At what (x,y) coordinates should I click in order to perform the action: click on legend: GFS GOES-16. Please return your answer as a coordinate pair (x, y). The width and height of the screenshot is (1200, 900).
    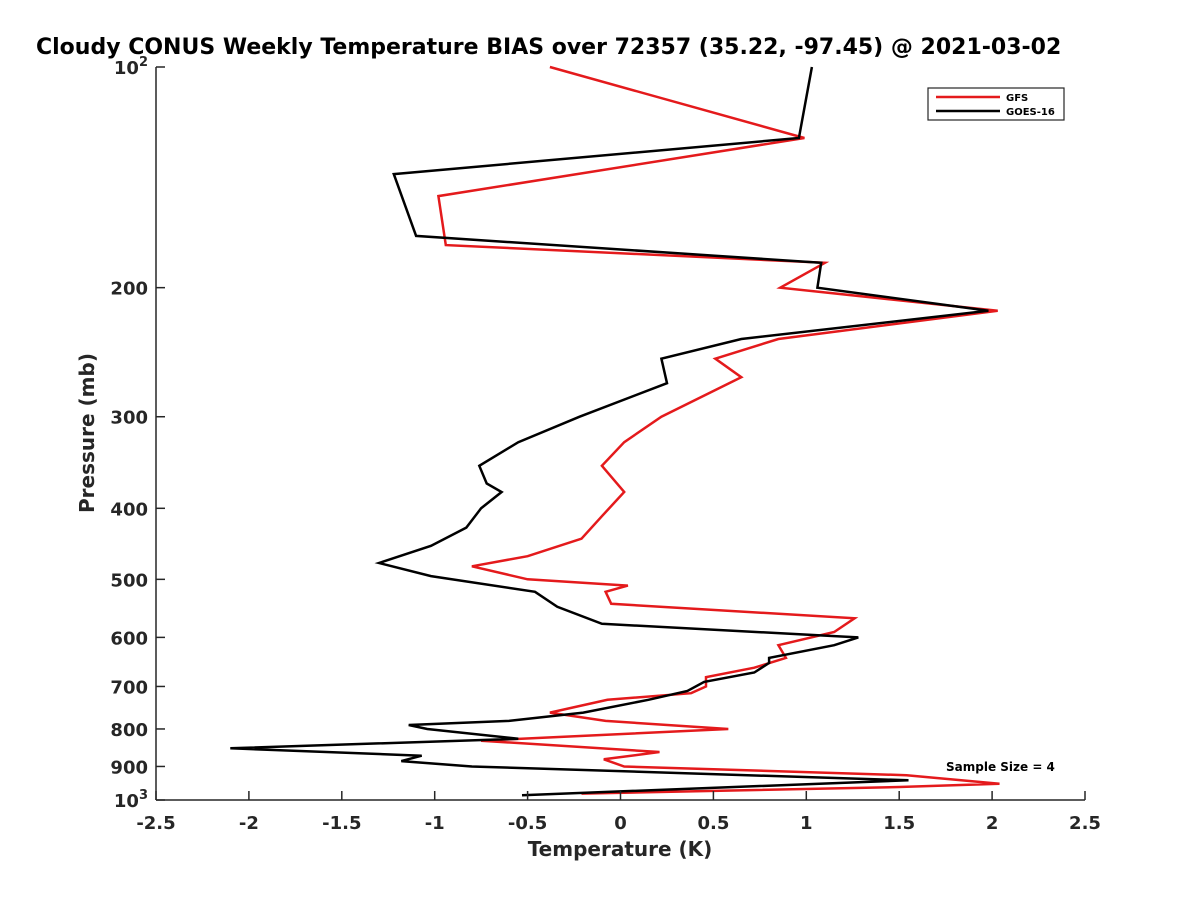
    Looking at the image, I should click on (996, 104).